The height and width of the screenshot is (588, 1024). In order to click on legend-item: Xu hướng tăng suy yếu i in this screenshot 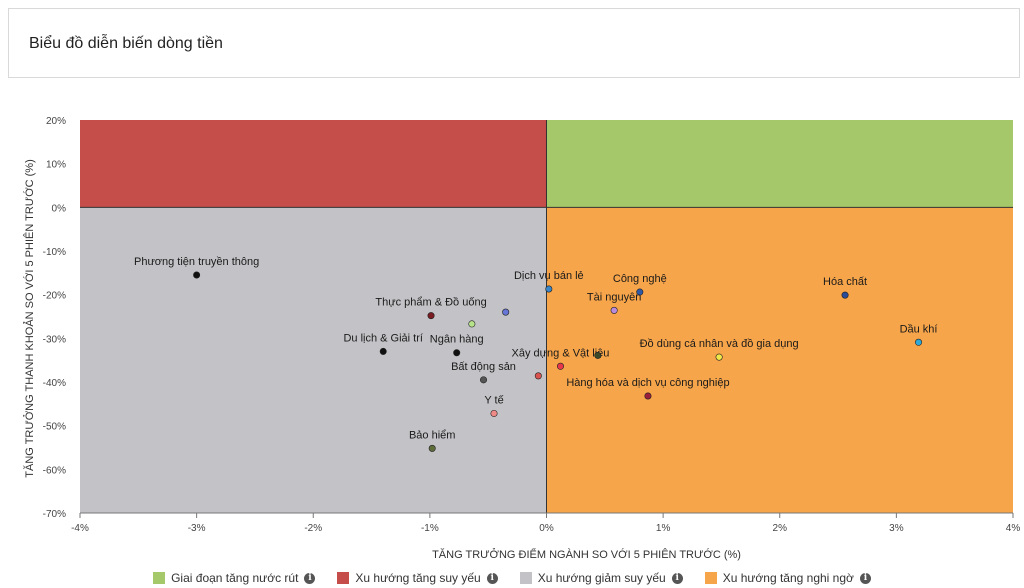, I will do `click(417, 578)`.